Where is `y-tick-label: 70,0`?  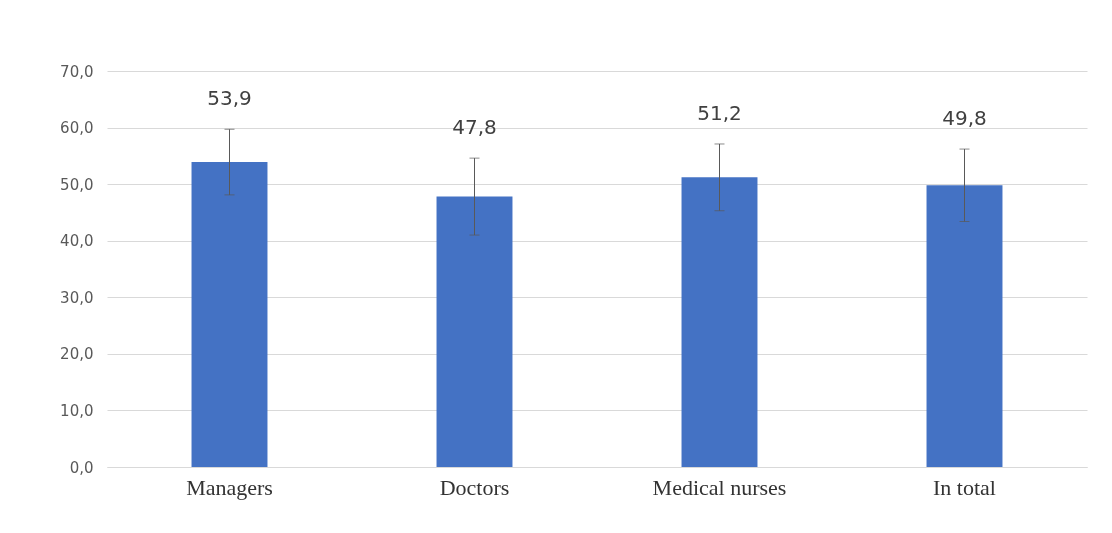
y-tick-label: 70,0 is located at coordinates (77, 71).